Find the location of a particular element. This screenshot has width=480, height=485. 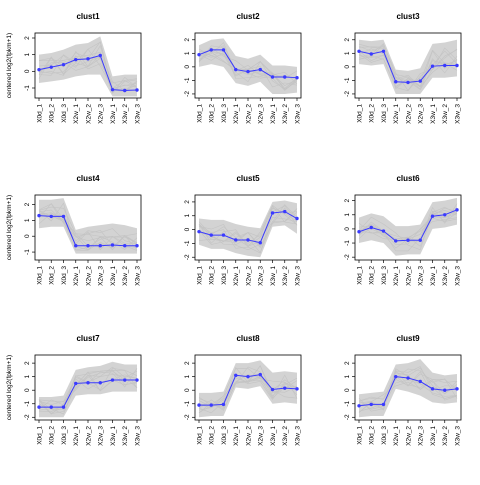

x-tick-label: X3w_3 is located at coordinates (297, 276).